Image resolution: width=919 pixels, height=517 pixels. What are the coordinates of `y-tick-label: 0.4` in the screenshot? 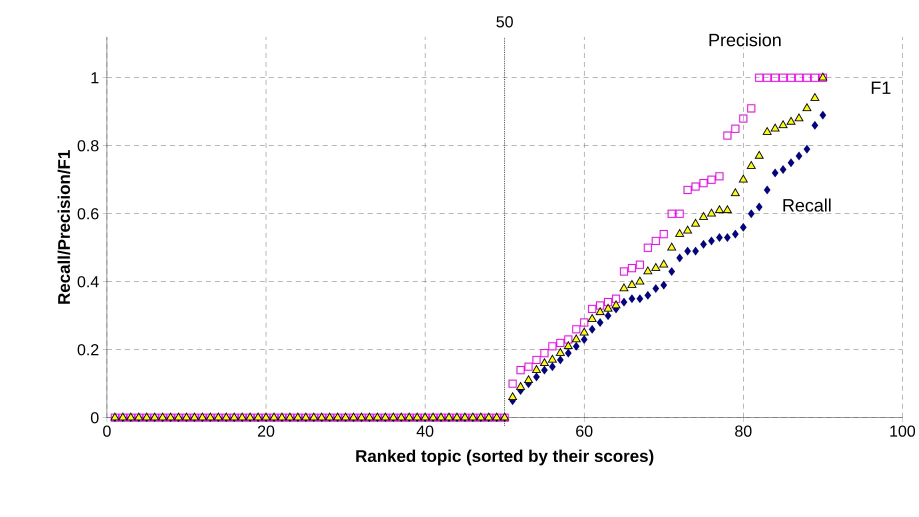 It's located at (88, 282).